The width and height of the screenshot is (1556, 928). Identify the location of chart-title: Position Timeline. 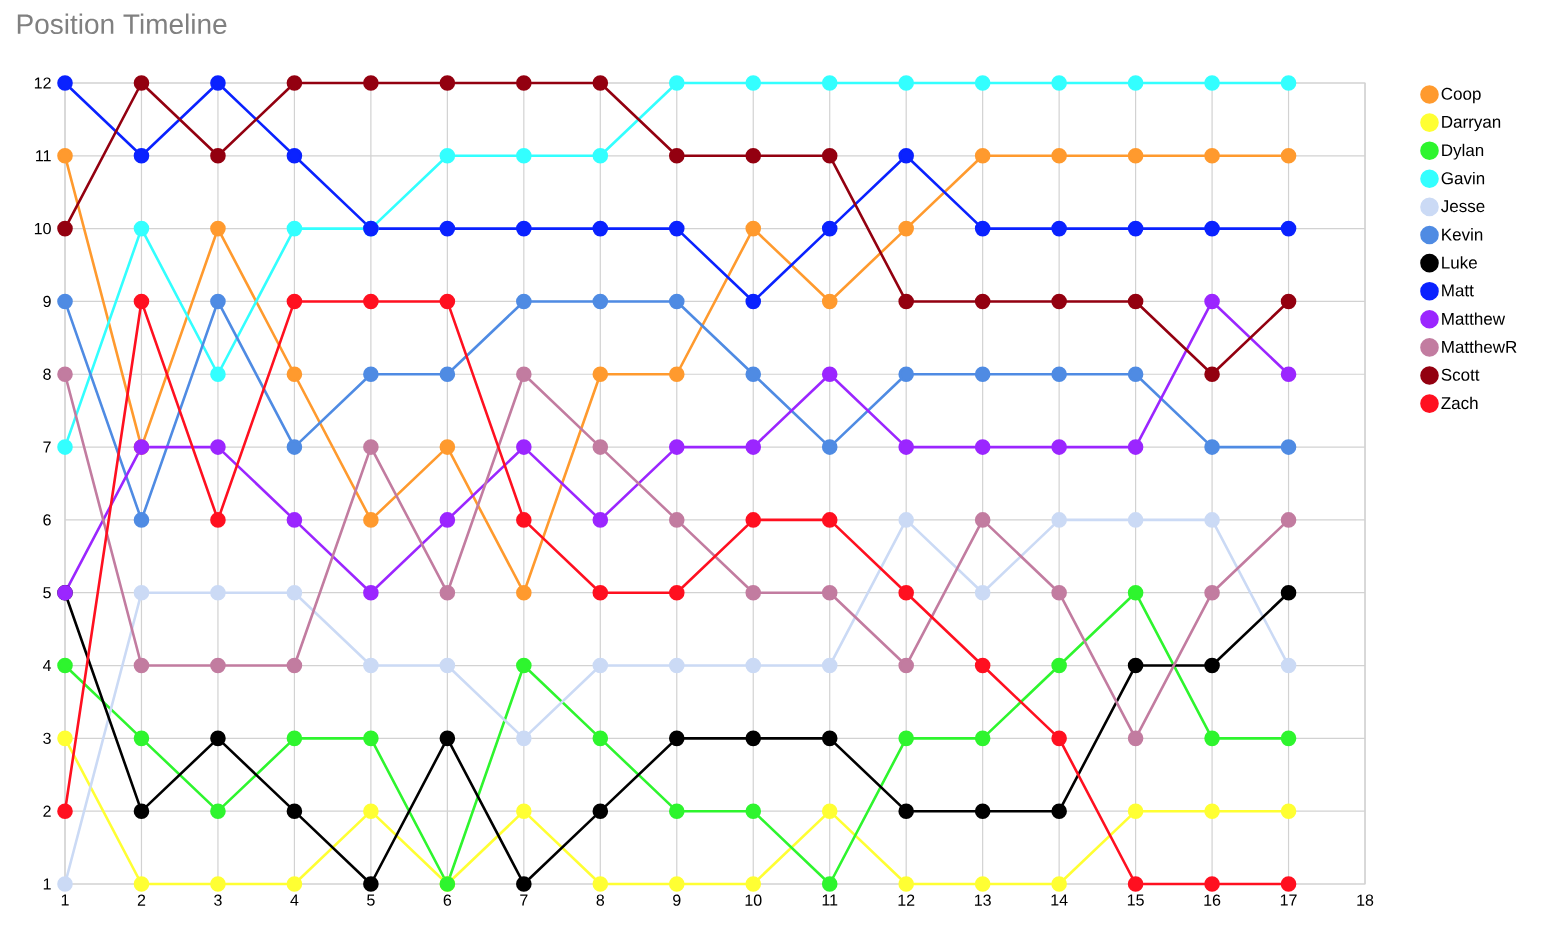
(122, 24).